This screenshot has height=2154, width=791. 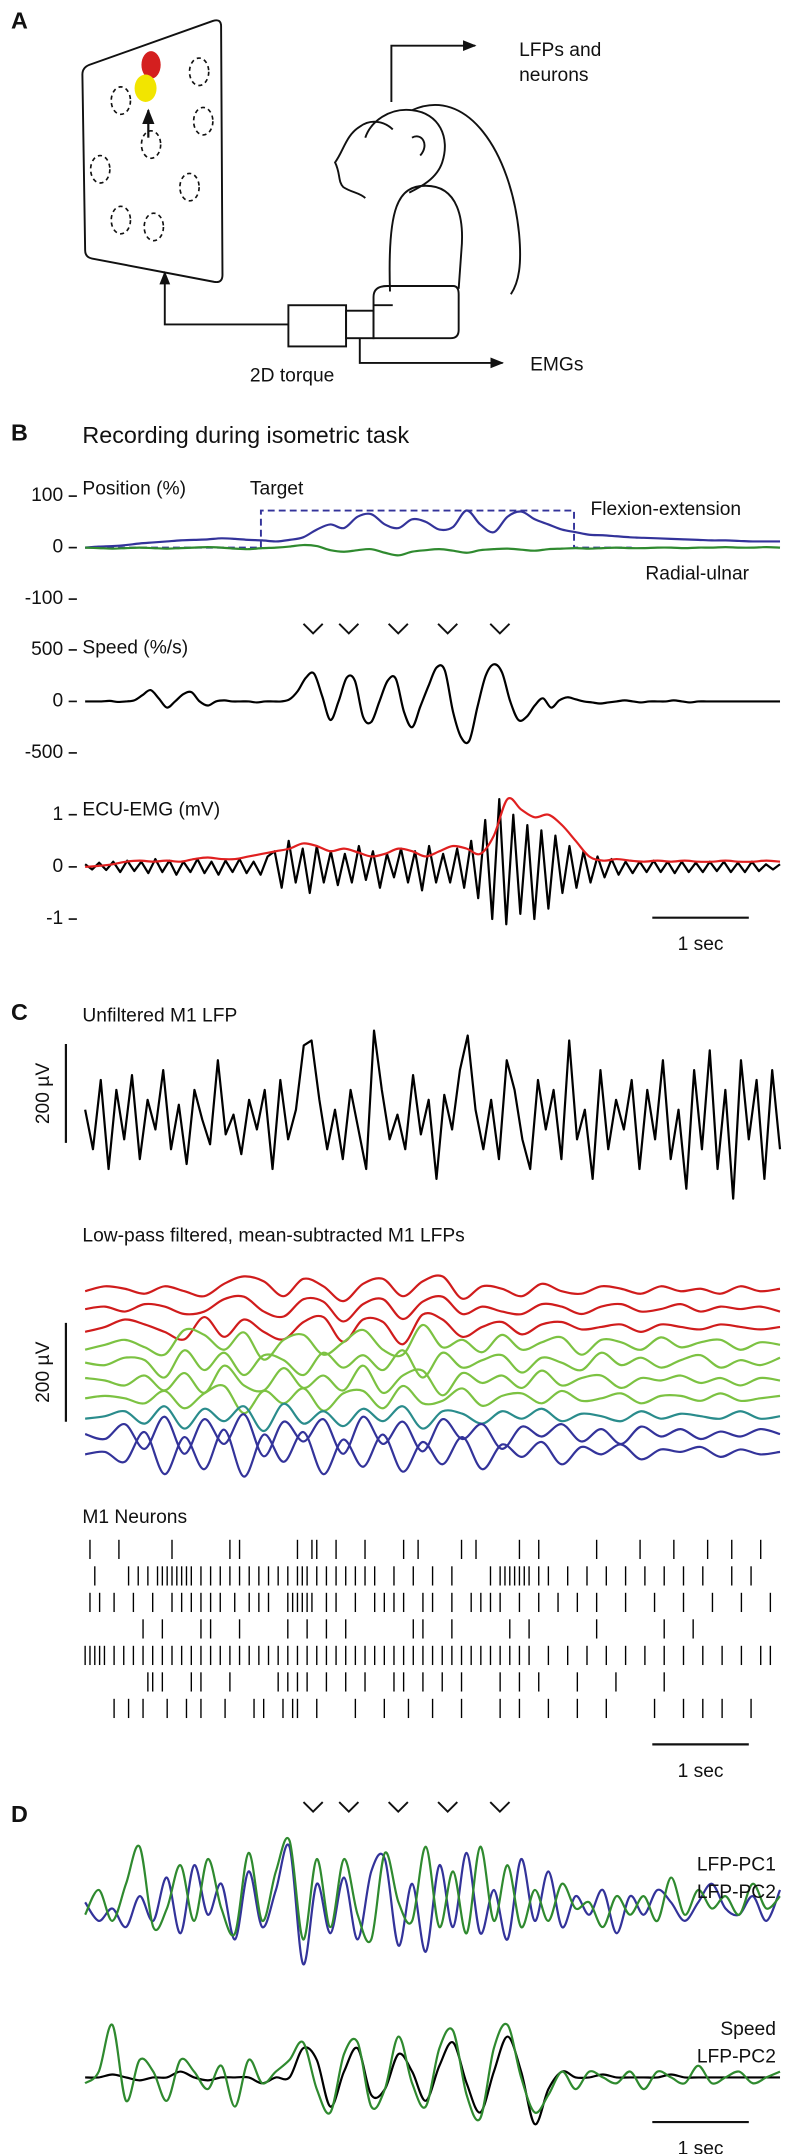 I want to click on emg-label: EMGs, so click(x=556, y=365).